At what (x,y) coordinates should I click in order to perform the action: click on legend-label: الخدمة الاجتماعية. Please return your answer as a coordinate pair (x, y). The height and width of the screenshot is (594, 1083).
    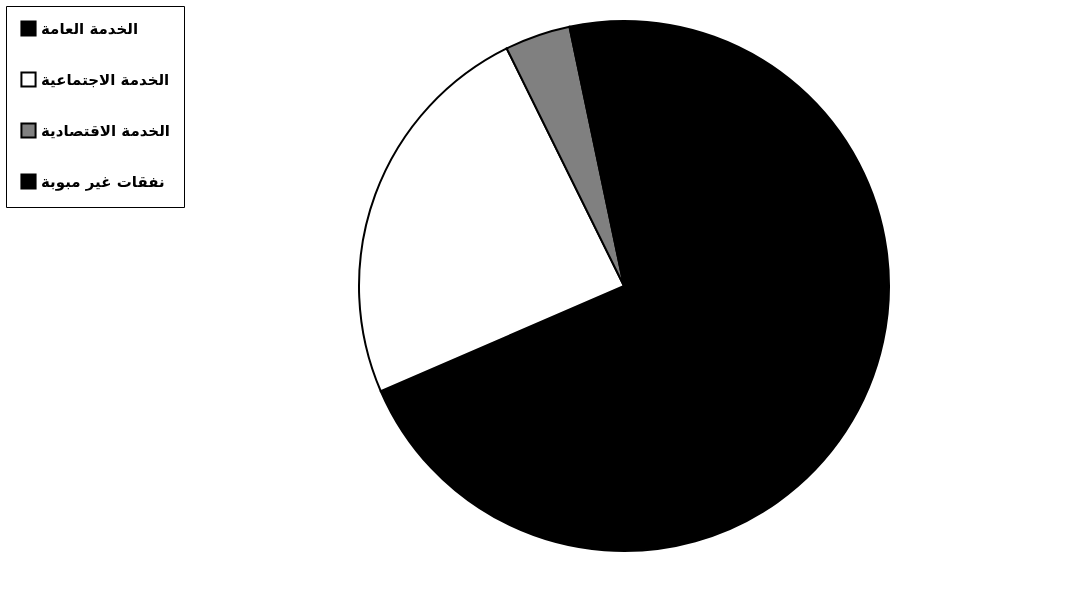
    Looking at the image, I should click on (105, 79).